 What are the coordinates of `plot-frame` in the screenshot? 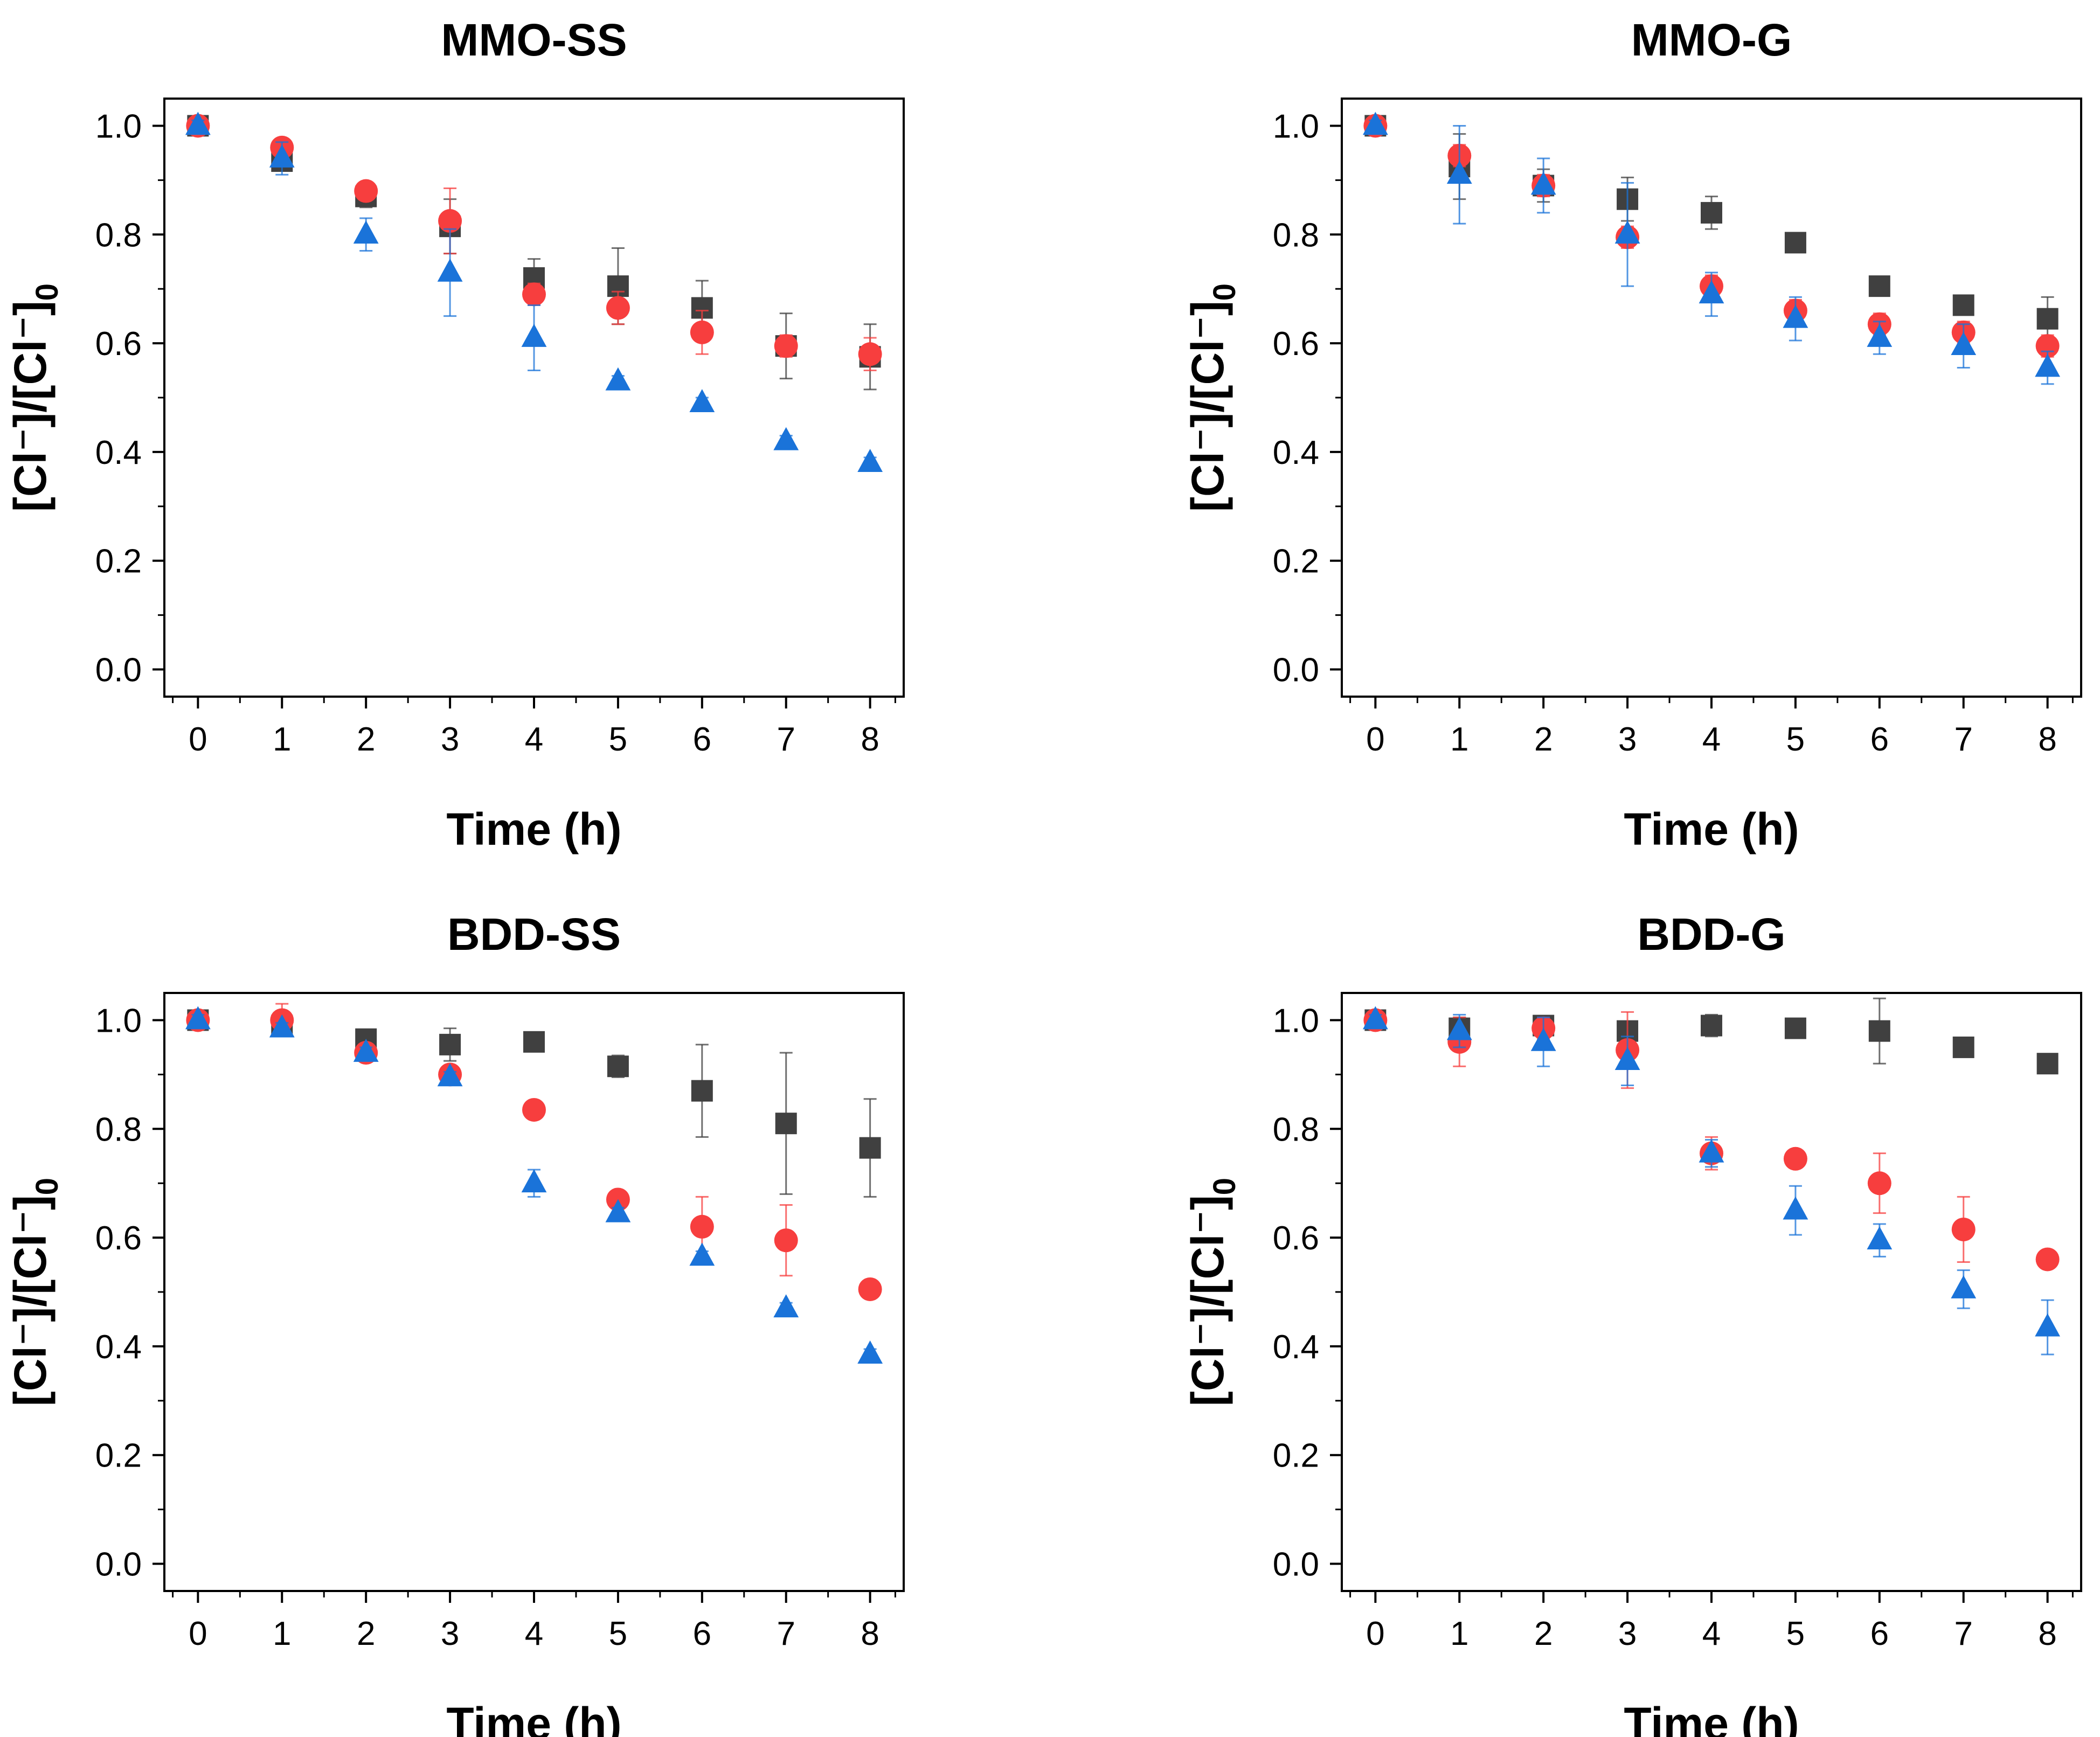 It's located at (534, 398).